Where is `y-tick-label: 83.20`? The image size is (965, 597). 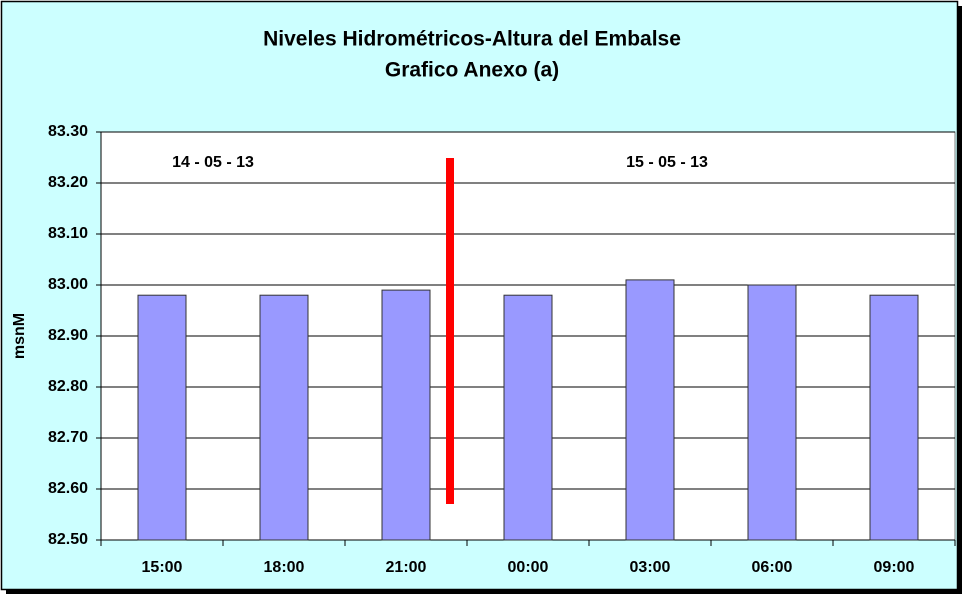
y-tick-label: 83.20 is located at coordinates (68, 182).